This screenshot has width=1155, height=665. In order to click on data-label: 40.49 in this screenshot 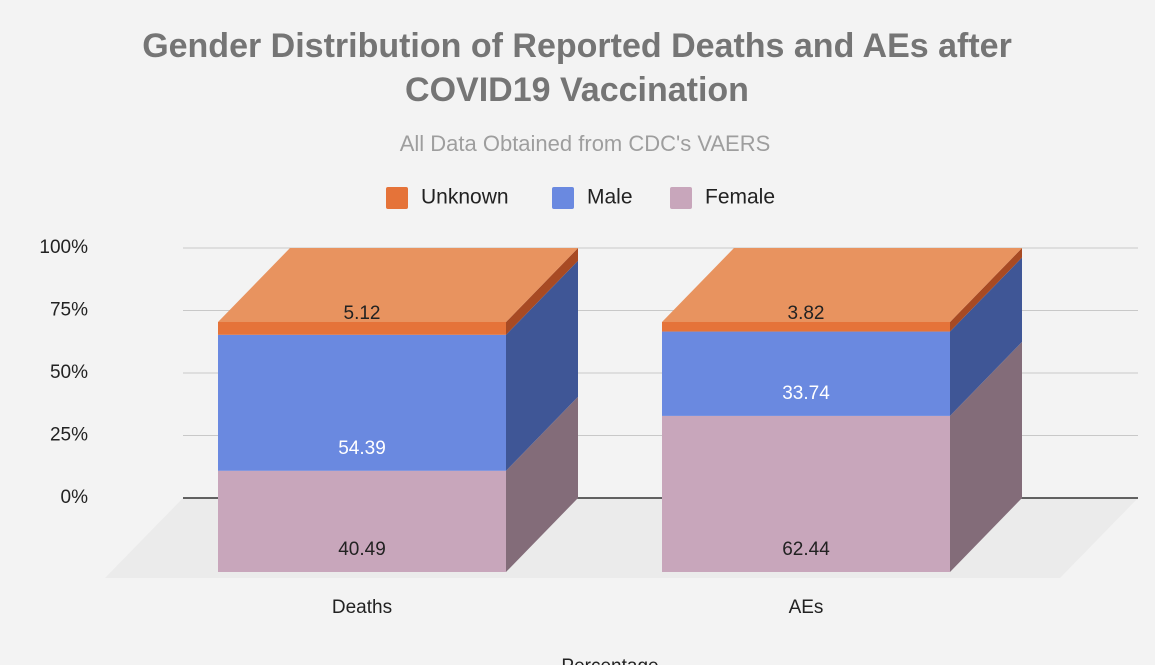, I will do `click(362, 549)`.